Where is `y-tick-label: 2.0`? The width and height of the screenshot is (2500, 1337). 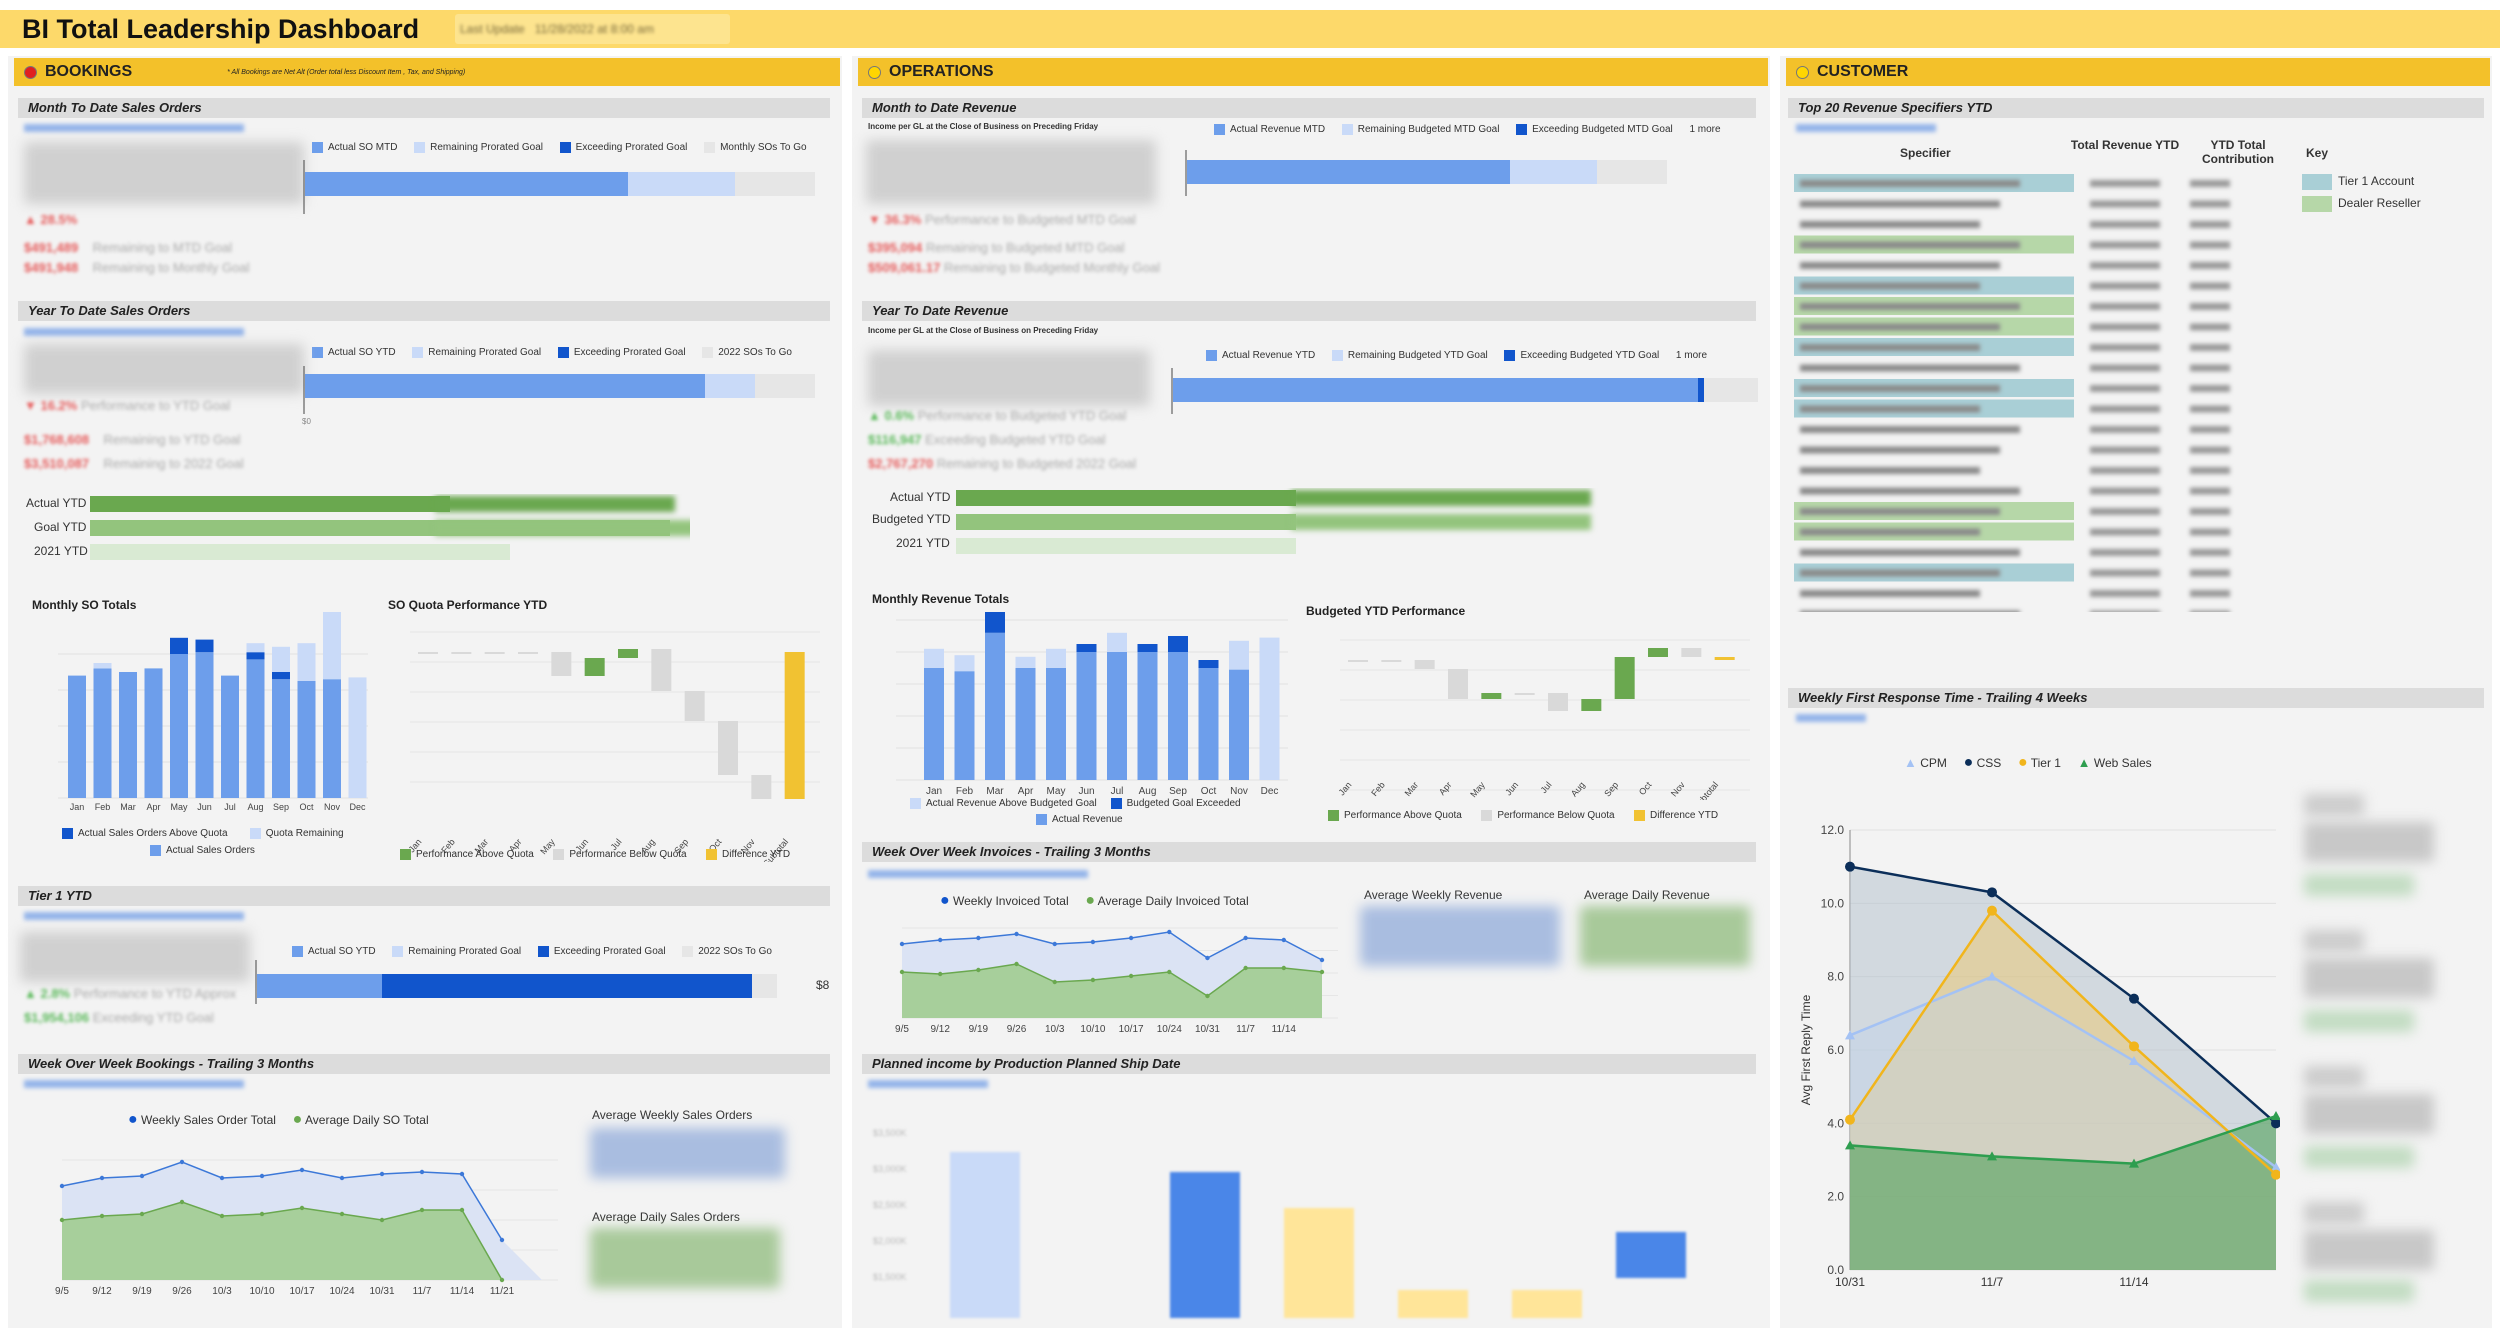 y-tick-label: 2.0 is located at coordinates (1835, 1197).